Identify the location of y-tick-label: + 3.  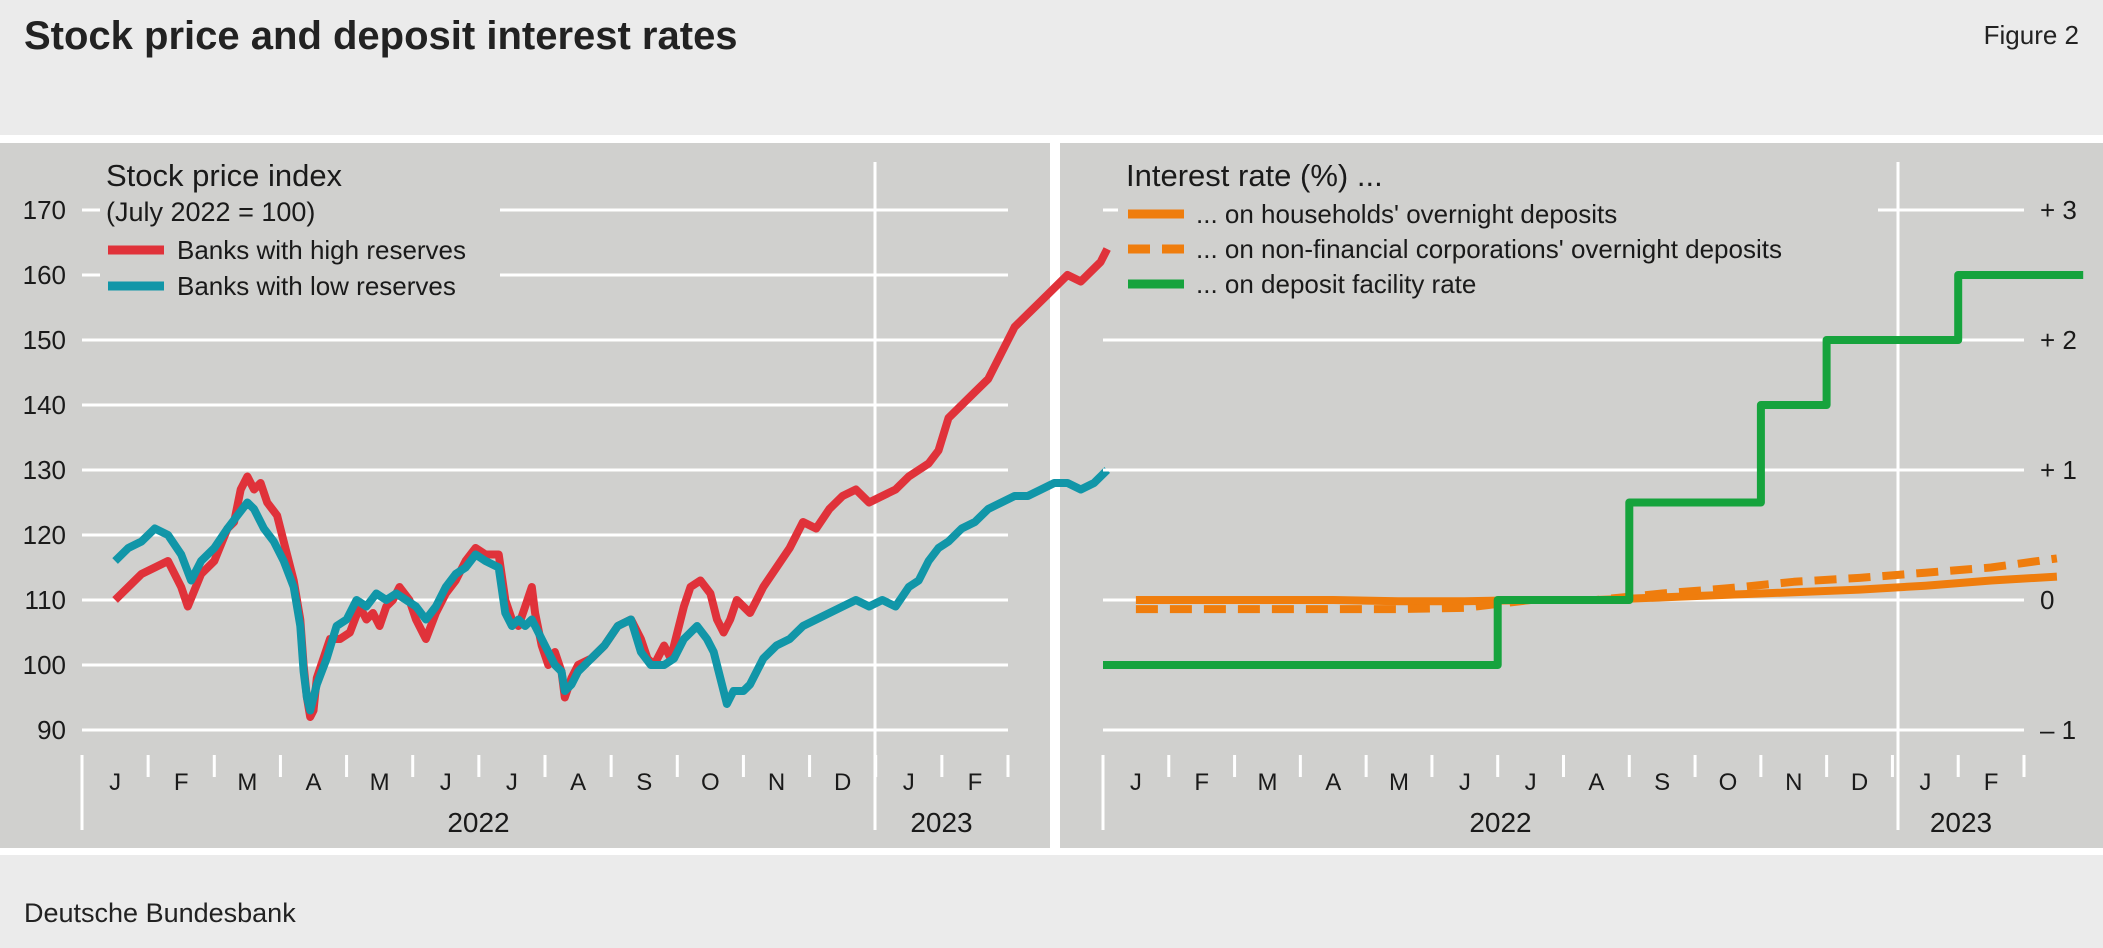
(2058, 210).